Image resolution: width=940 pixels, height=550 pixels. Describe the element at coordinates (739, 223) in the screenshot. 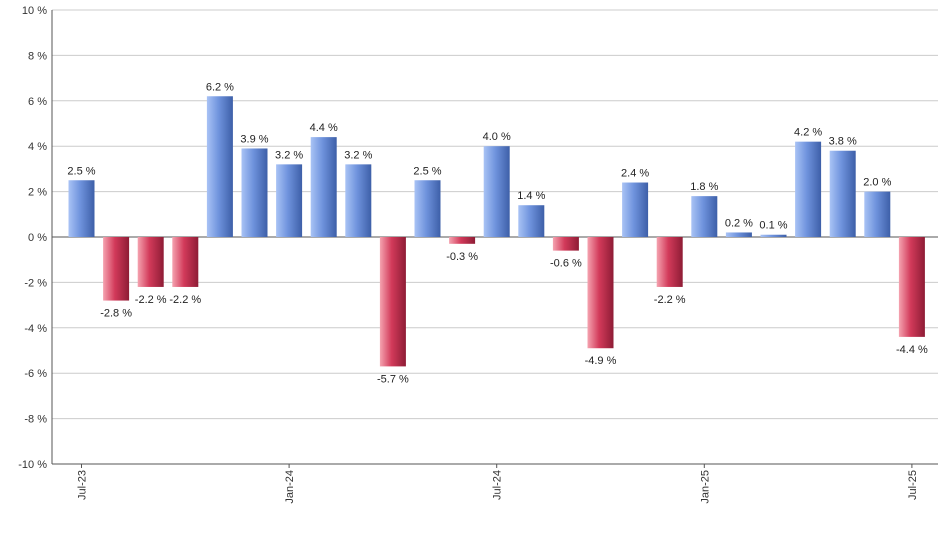

I see `data-label: 0.2 %` at that location.